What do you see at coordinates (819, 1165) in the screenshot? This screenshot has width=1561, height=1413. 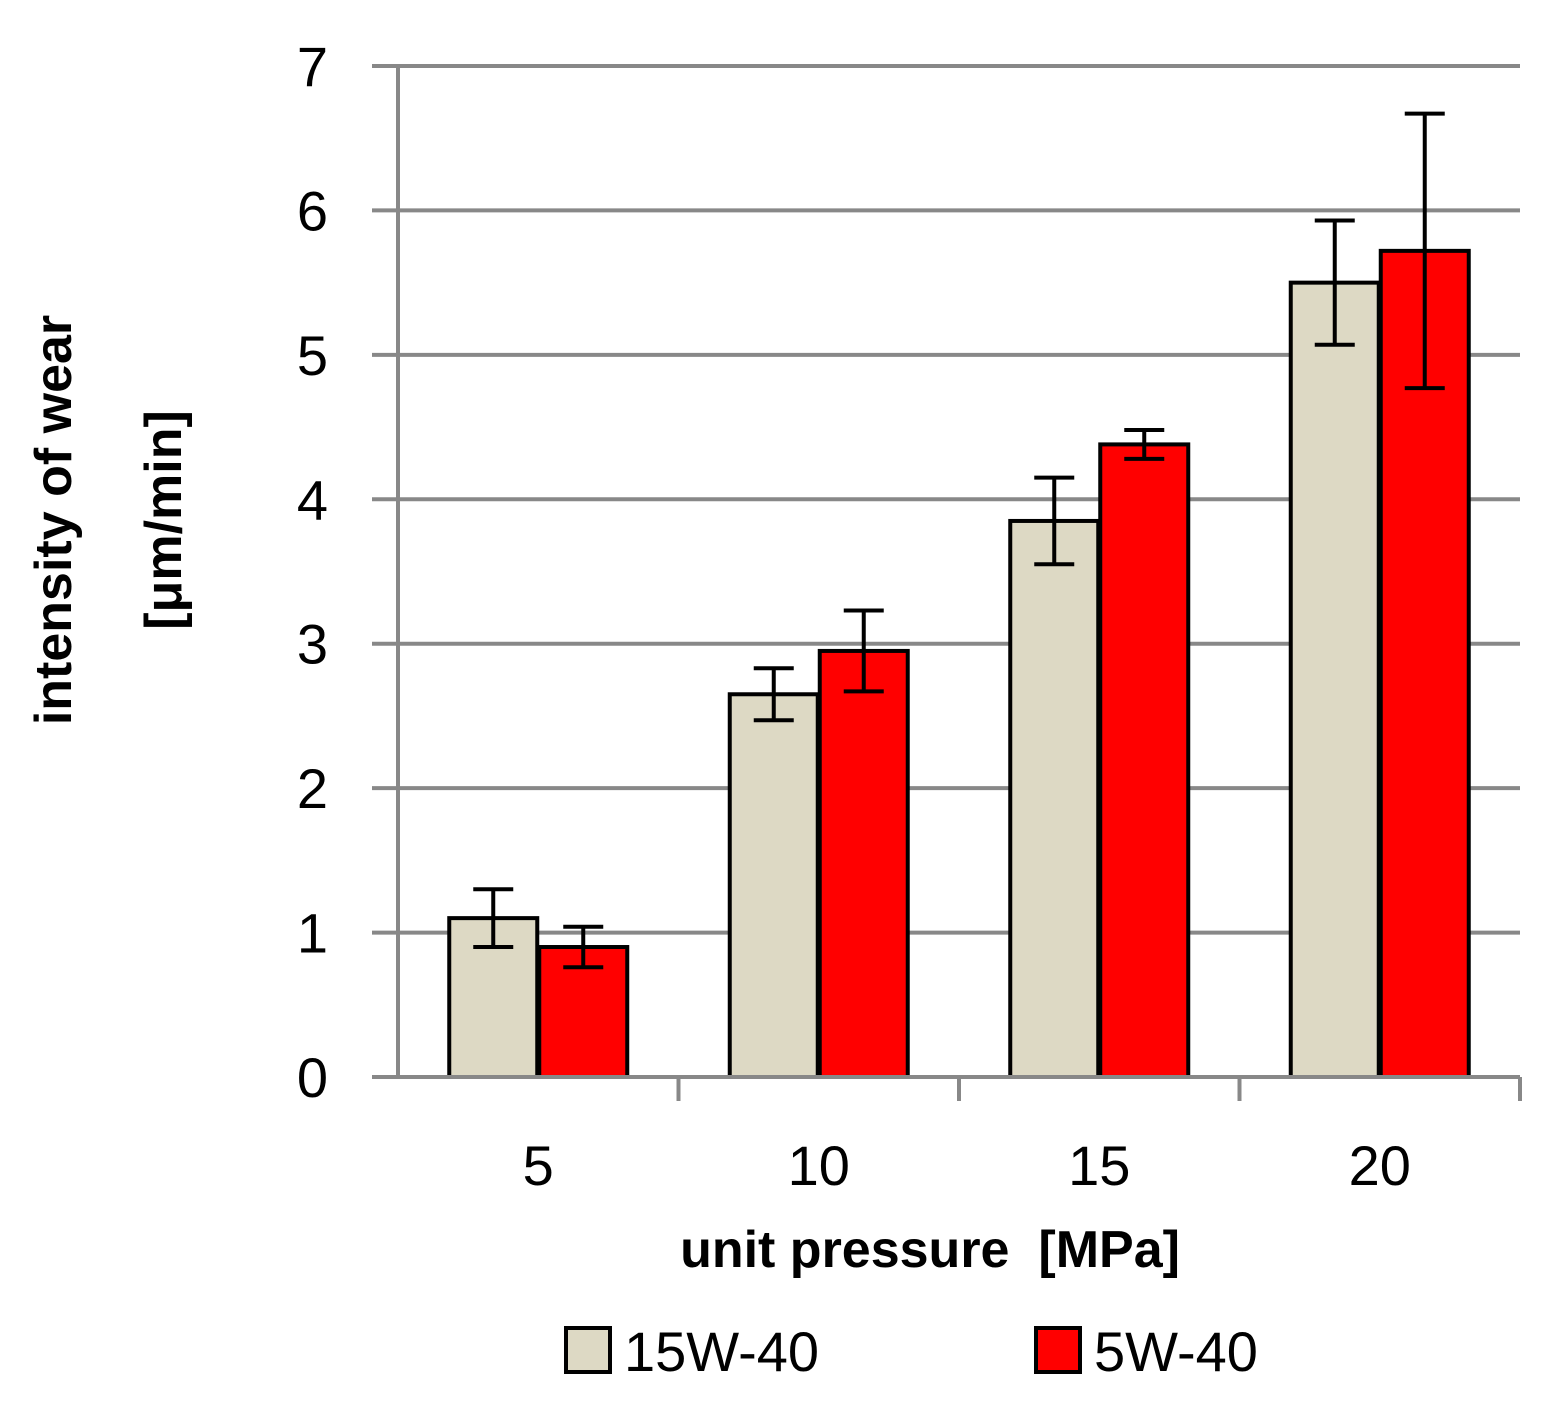 I see `x-tick-label: 10` at bounding box center [819, 1165].